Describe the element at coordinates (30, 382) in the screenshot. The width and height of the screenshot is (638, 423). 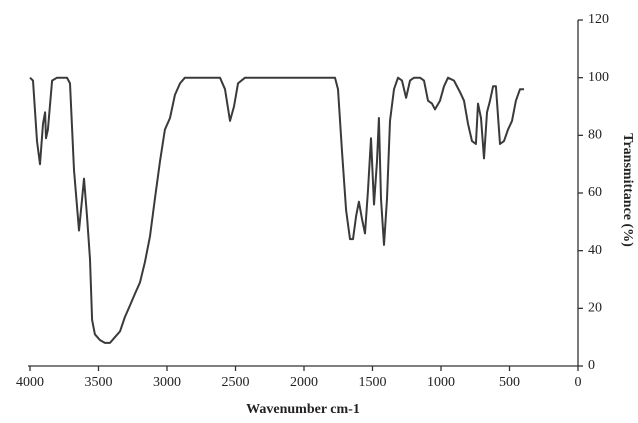
I see `x-tick-label: 4000` at that location.